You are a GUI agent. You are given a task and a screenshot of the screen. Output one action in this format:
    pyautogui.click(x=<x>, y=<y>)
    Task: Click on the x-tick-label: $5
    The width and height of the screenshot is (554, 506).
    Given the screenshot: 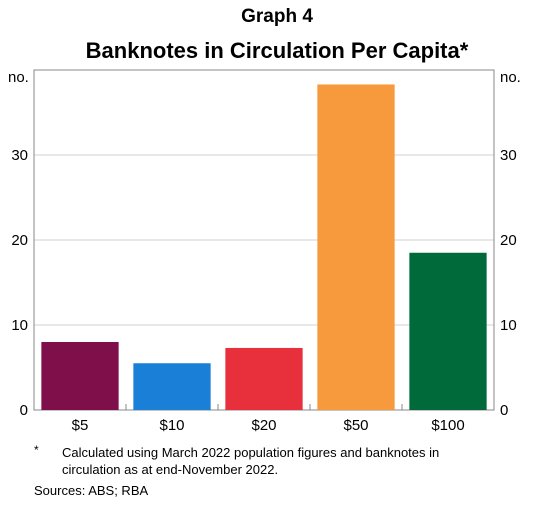 What is the action you would take?
    pyautogui.click(x=80, y=425)
    